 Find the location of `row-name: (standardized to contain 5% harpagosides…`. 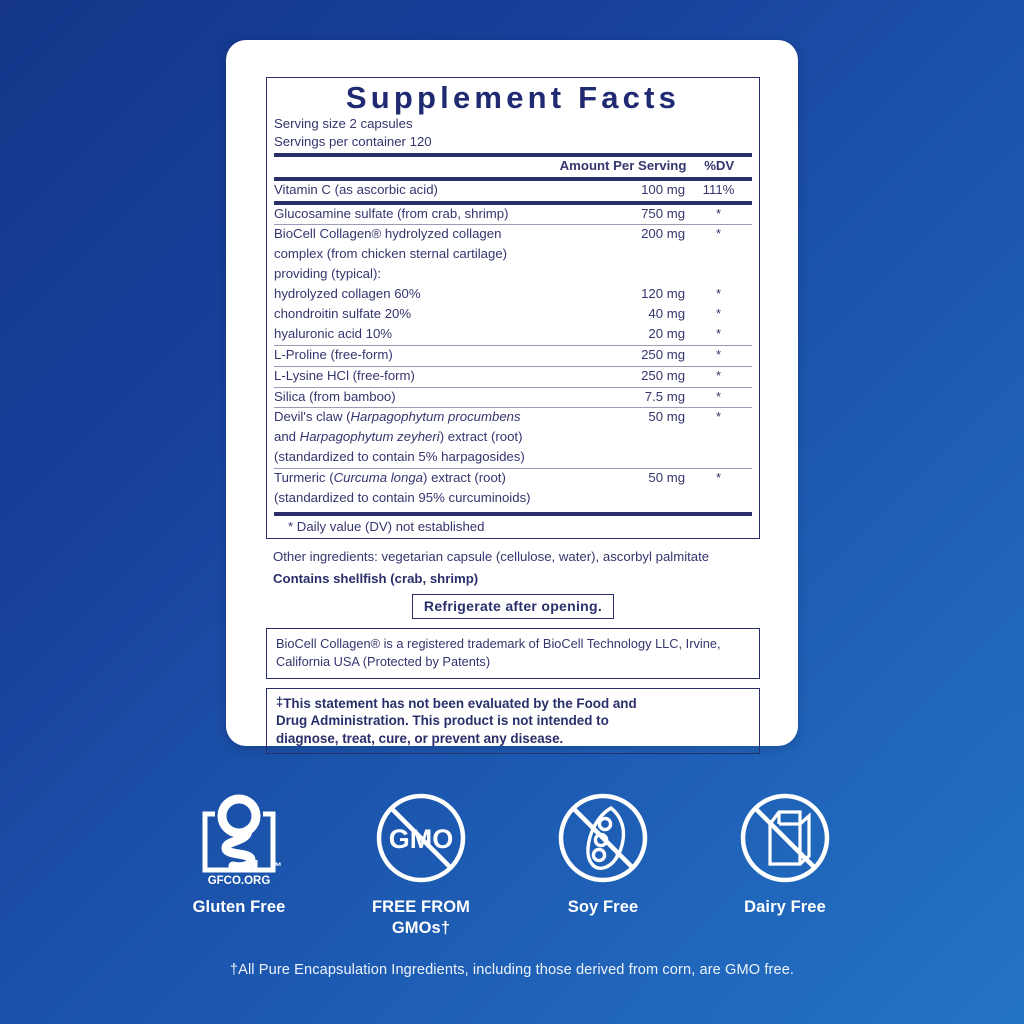

row-name: (standardized to contain 5% harpagosides… is located at coordinates (399, 457).